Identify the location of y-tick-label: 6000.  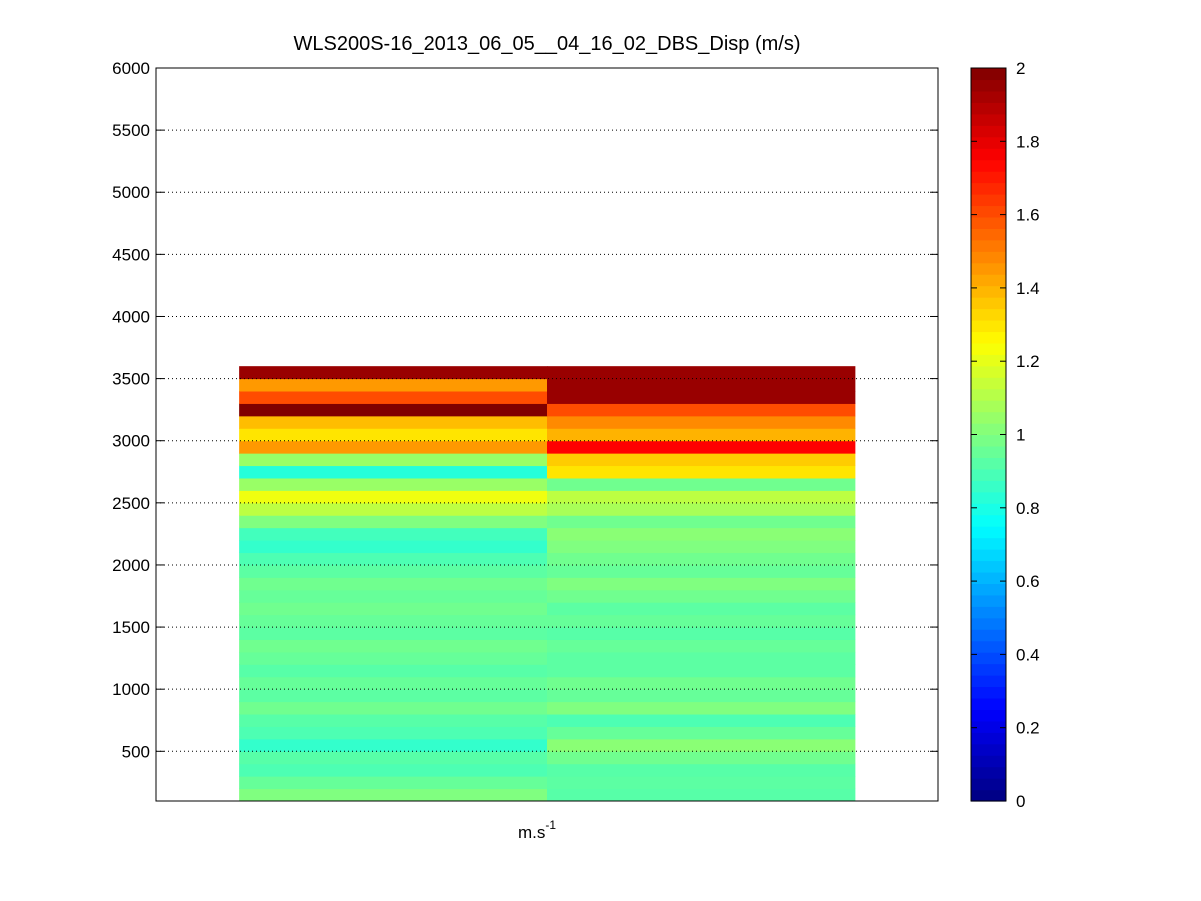
(131, 68).